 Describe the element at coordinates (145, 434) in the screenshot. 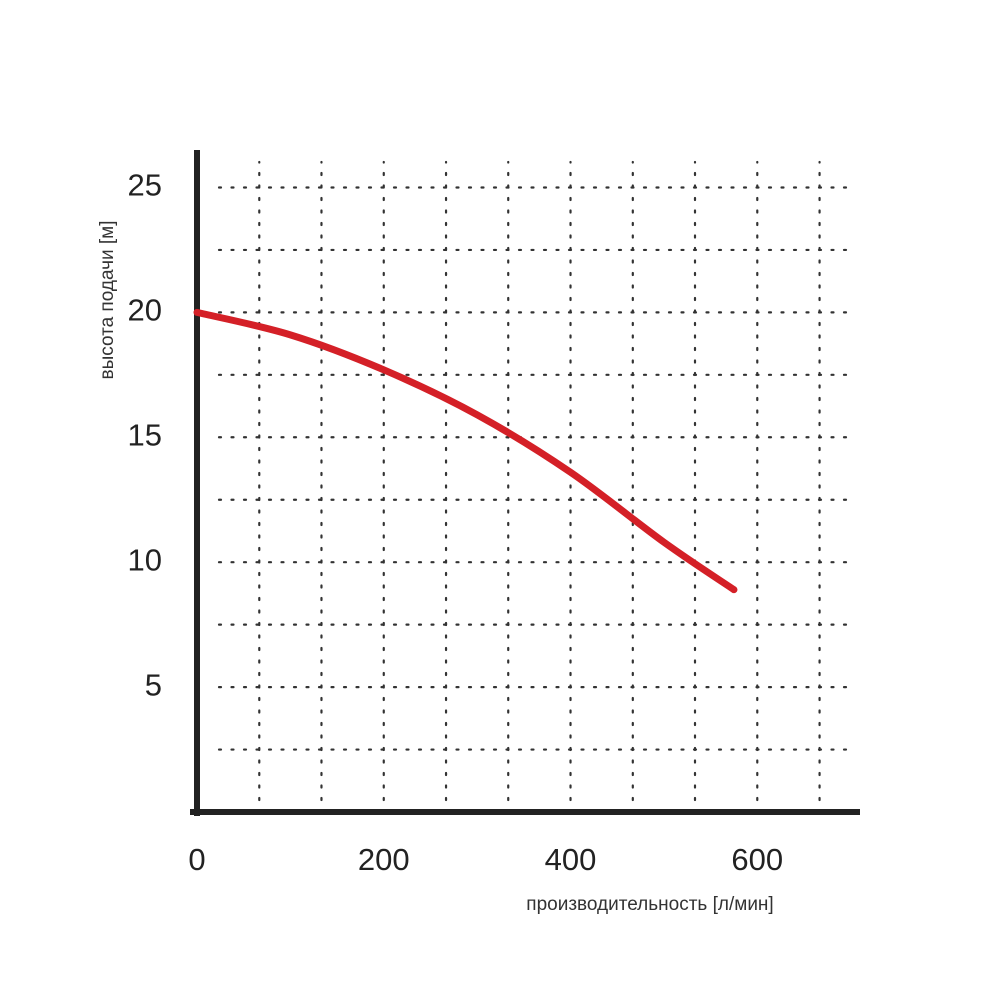

I see `y-tick-label: 15` at that location.